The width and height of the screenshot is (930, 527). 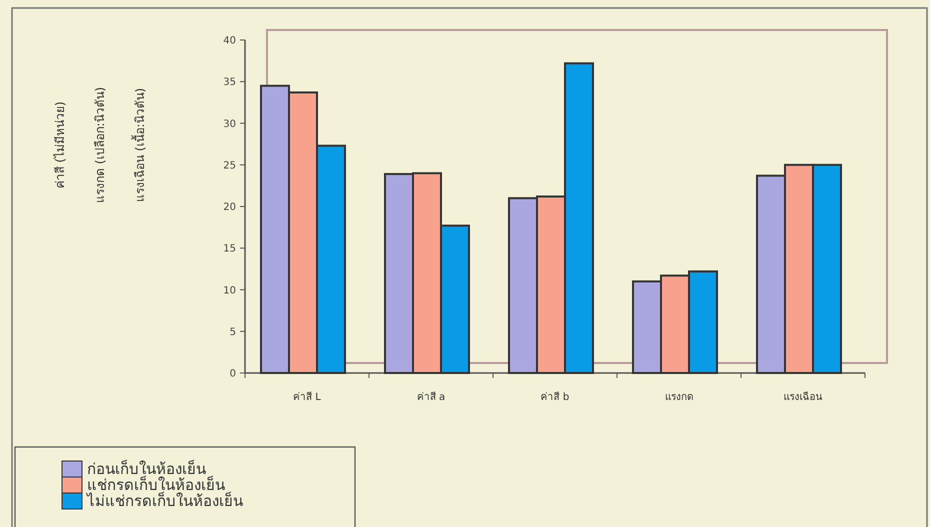 What do you see at coordinates (431, 397) in the screenshot?
I see `x-tick-label: ค่าสี a` at bounding box center [431, 397].